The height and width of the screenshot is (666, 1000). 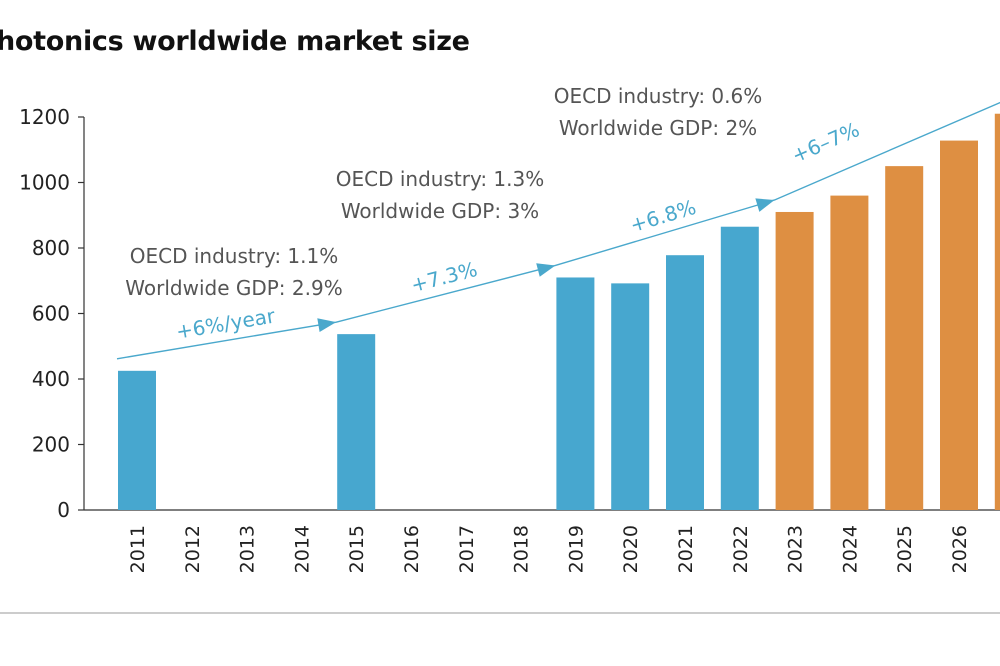 What do you see at coordinates (905, 549) in the screenshot?
I see `x-tick-label: 2025` at bounding box center [905, 549].